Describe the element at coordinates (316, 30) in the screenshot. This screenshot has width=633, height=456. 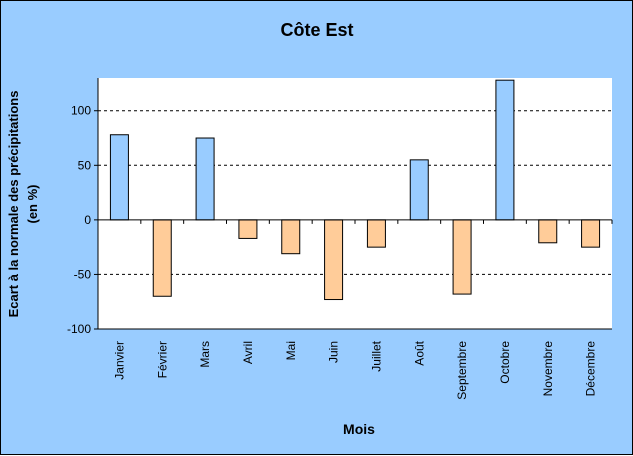
I see `chart-title: Côte Est` at that location.